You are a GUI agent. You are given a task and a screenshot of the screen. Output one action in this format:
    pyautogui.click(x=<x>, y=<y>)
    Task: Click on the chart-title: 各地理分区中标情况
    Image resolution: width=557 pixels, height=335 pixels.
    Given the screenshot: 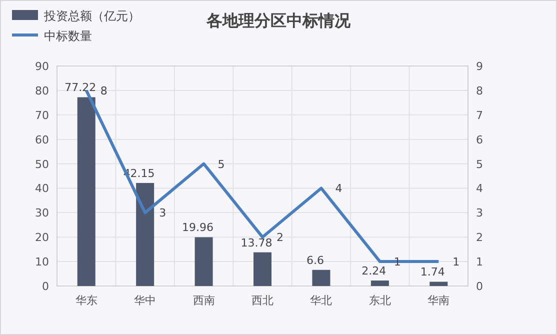 What is the action you would take?
    pyautogui.click(x=279, y=20)
    